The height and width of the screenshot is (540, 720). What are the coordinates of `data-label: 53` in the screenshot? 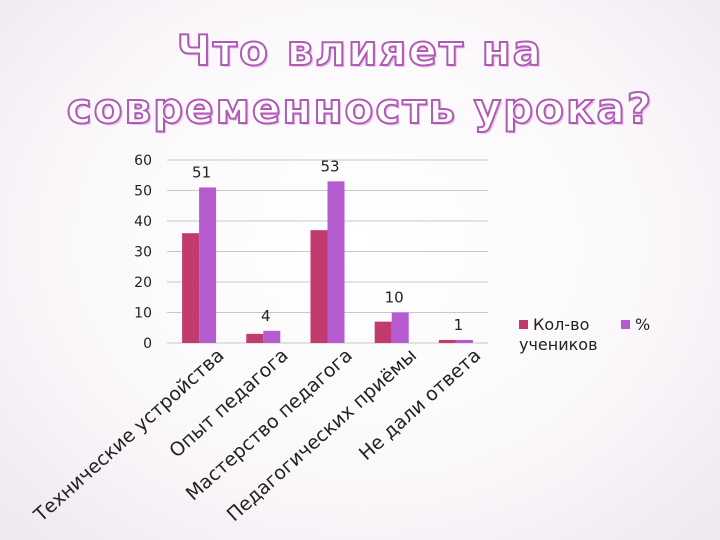 It's located at (329, 166).